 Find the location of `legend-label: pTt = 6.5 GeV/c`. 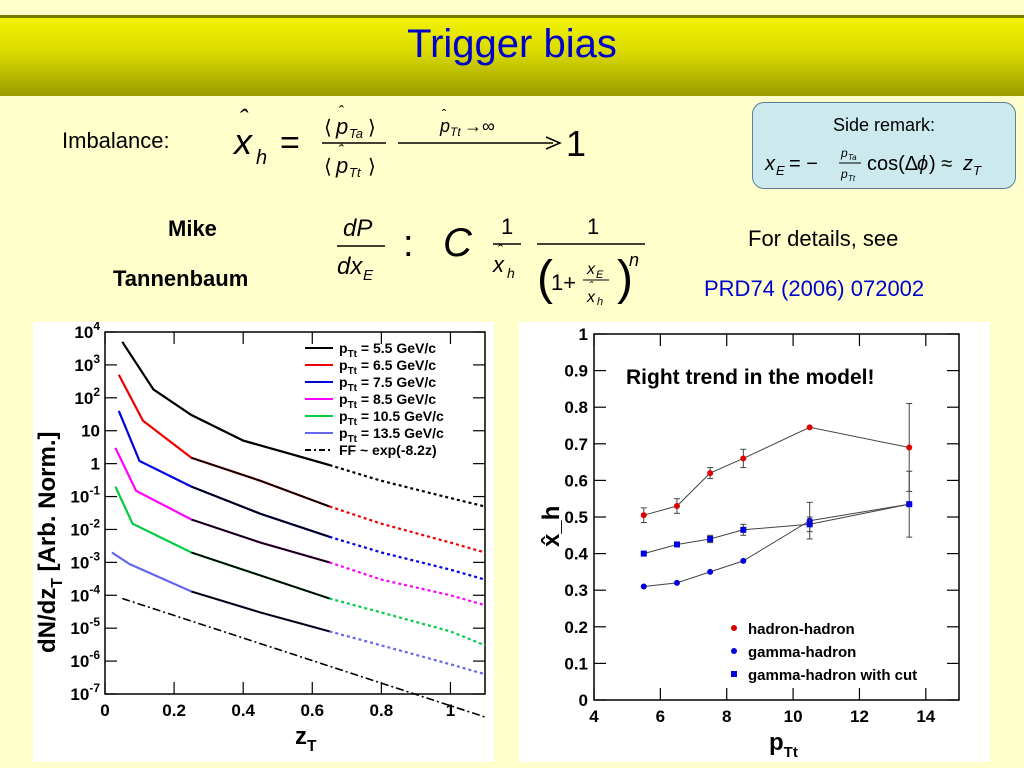

legend-label: pTt = 6.5 GeV/c is located at coordinates (387, 367).